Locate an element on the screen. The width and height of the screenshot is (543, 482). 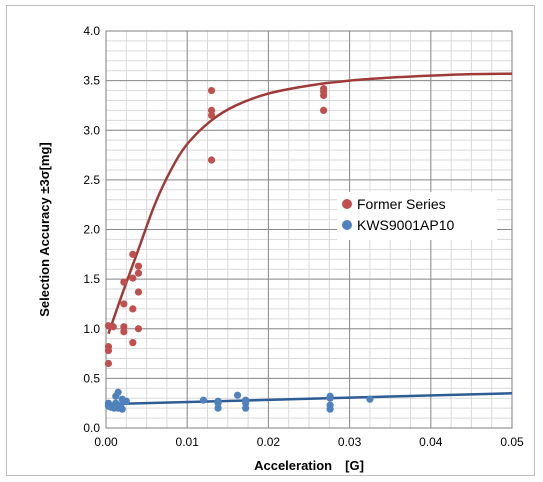
legend-label-kws9001ap10: KWS9001AP10 is located at coordinates (405, 225).